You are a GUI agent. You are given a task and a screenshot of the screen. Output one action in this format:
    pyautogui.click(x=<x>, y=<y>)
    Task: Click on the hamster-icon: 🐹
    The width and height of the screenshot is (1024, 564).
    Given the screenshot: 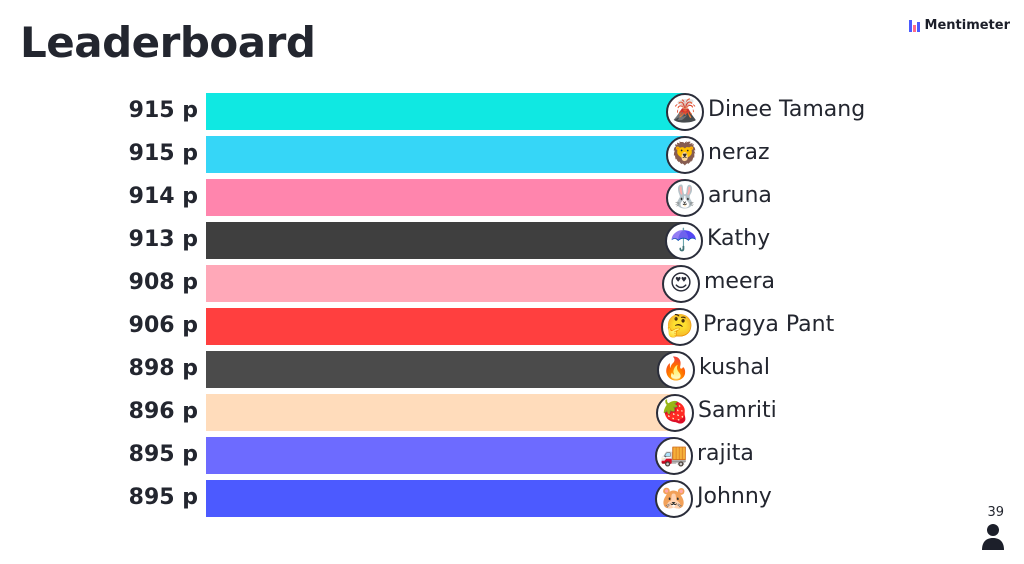 What is the action you would take?
    pyautogui.click(x=674, y=499)
    